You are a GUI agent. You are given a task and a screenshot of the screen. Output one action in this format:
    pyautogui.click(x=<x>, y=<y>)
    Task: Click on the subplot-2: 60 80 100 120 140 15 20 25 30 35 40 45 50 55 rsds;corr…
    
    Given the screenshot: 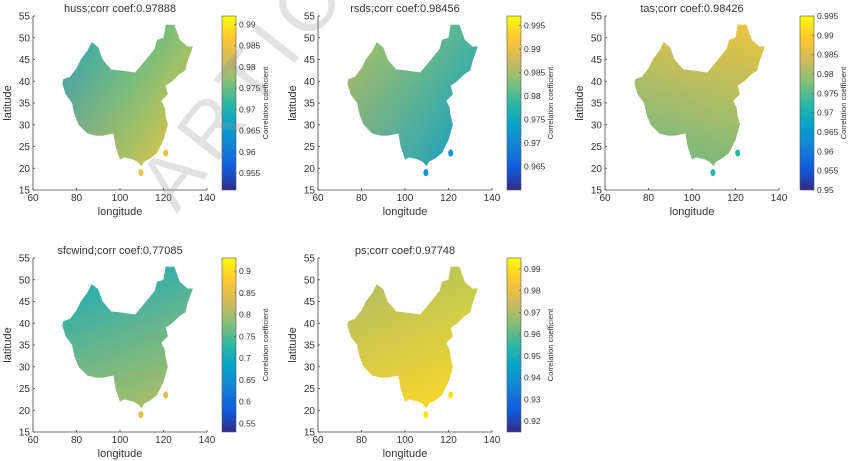 What is the action you would take?
    pyautogui.click(x=421, y=110)
    